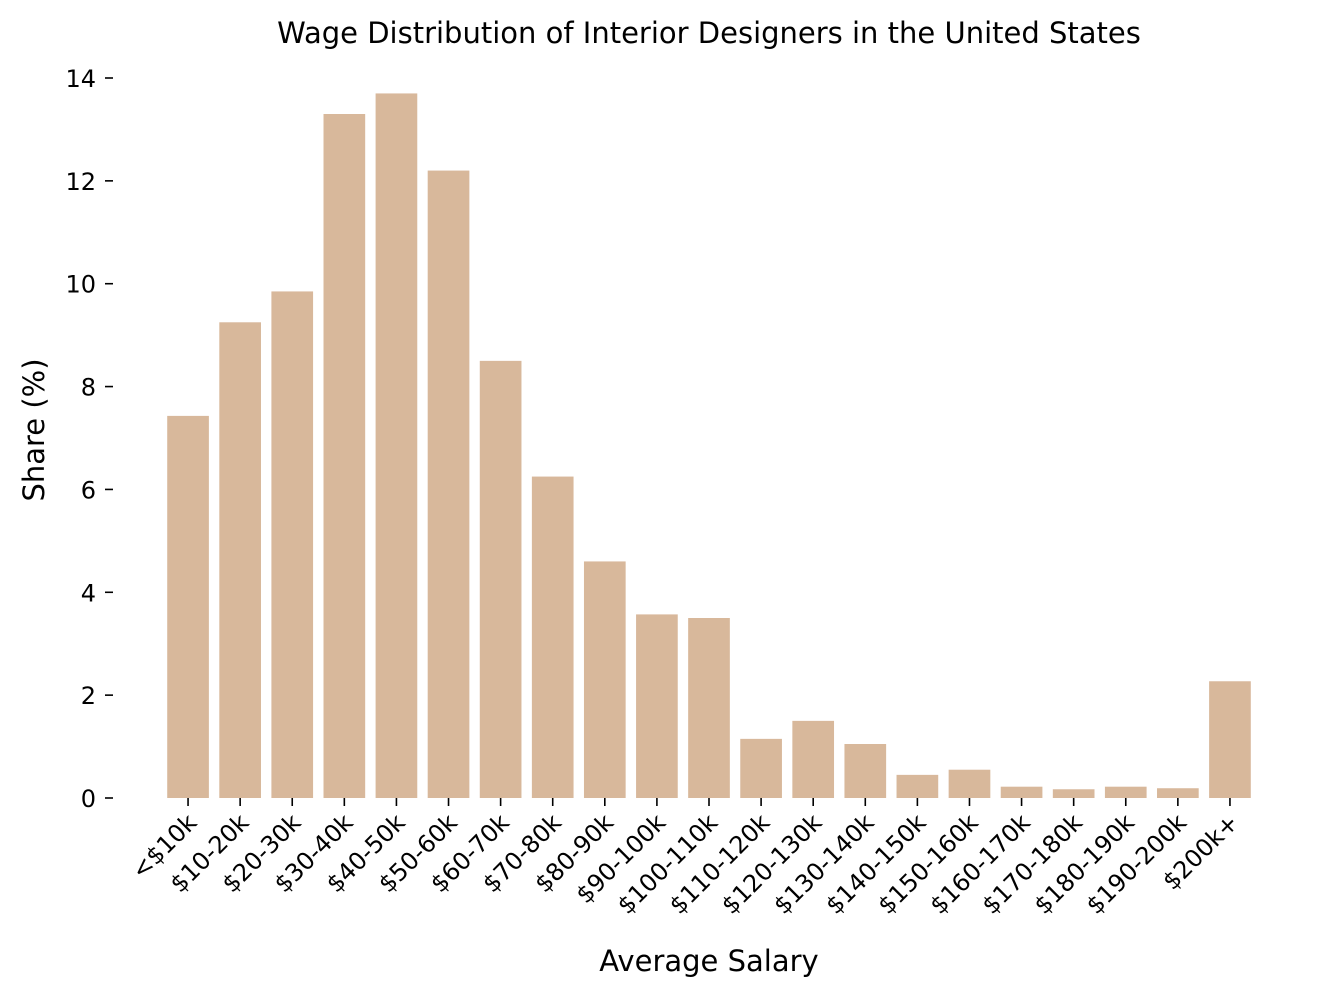 The image size is (1323, 998). What do you see at coordinates (88, 593) in the screenshot?
I see `y-tick-label: 4` at bounding box center [88, 593].